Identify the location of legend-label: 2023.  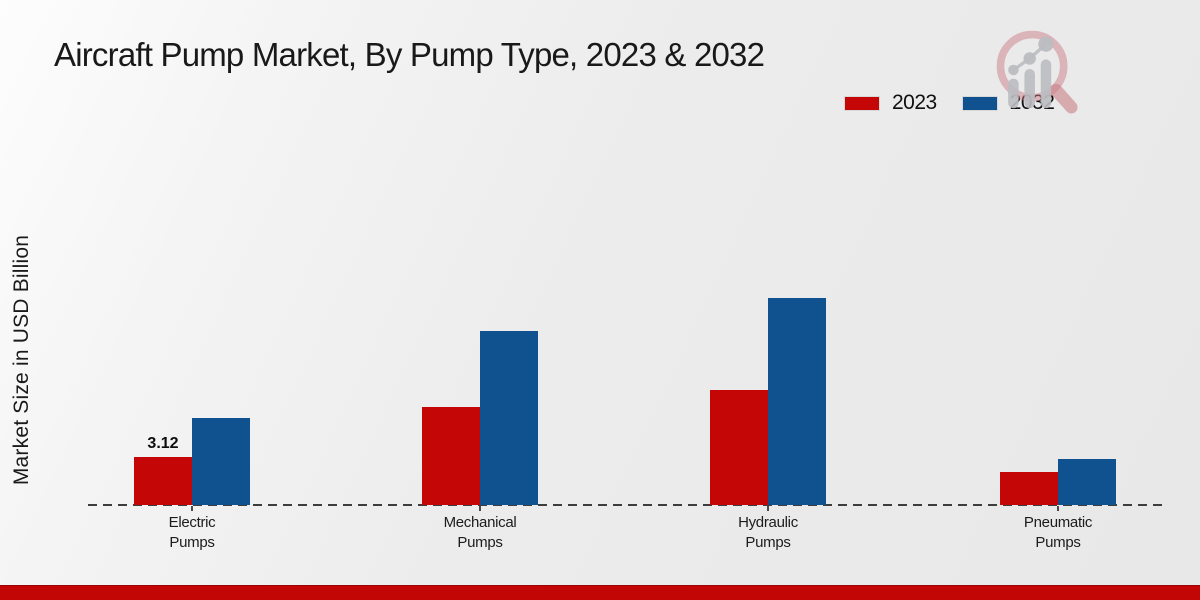
(914, 102).